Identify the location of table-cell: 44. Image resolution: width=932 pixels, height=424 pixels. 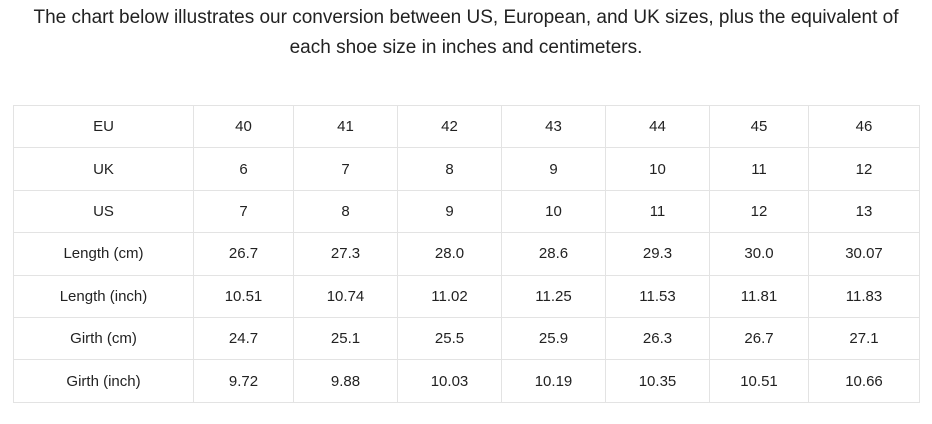
(657, 126).